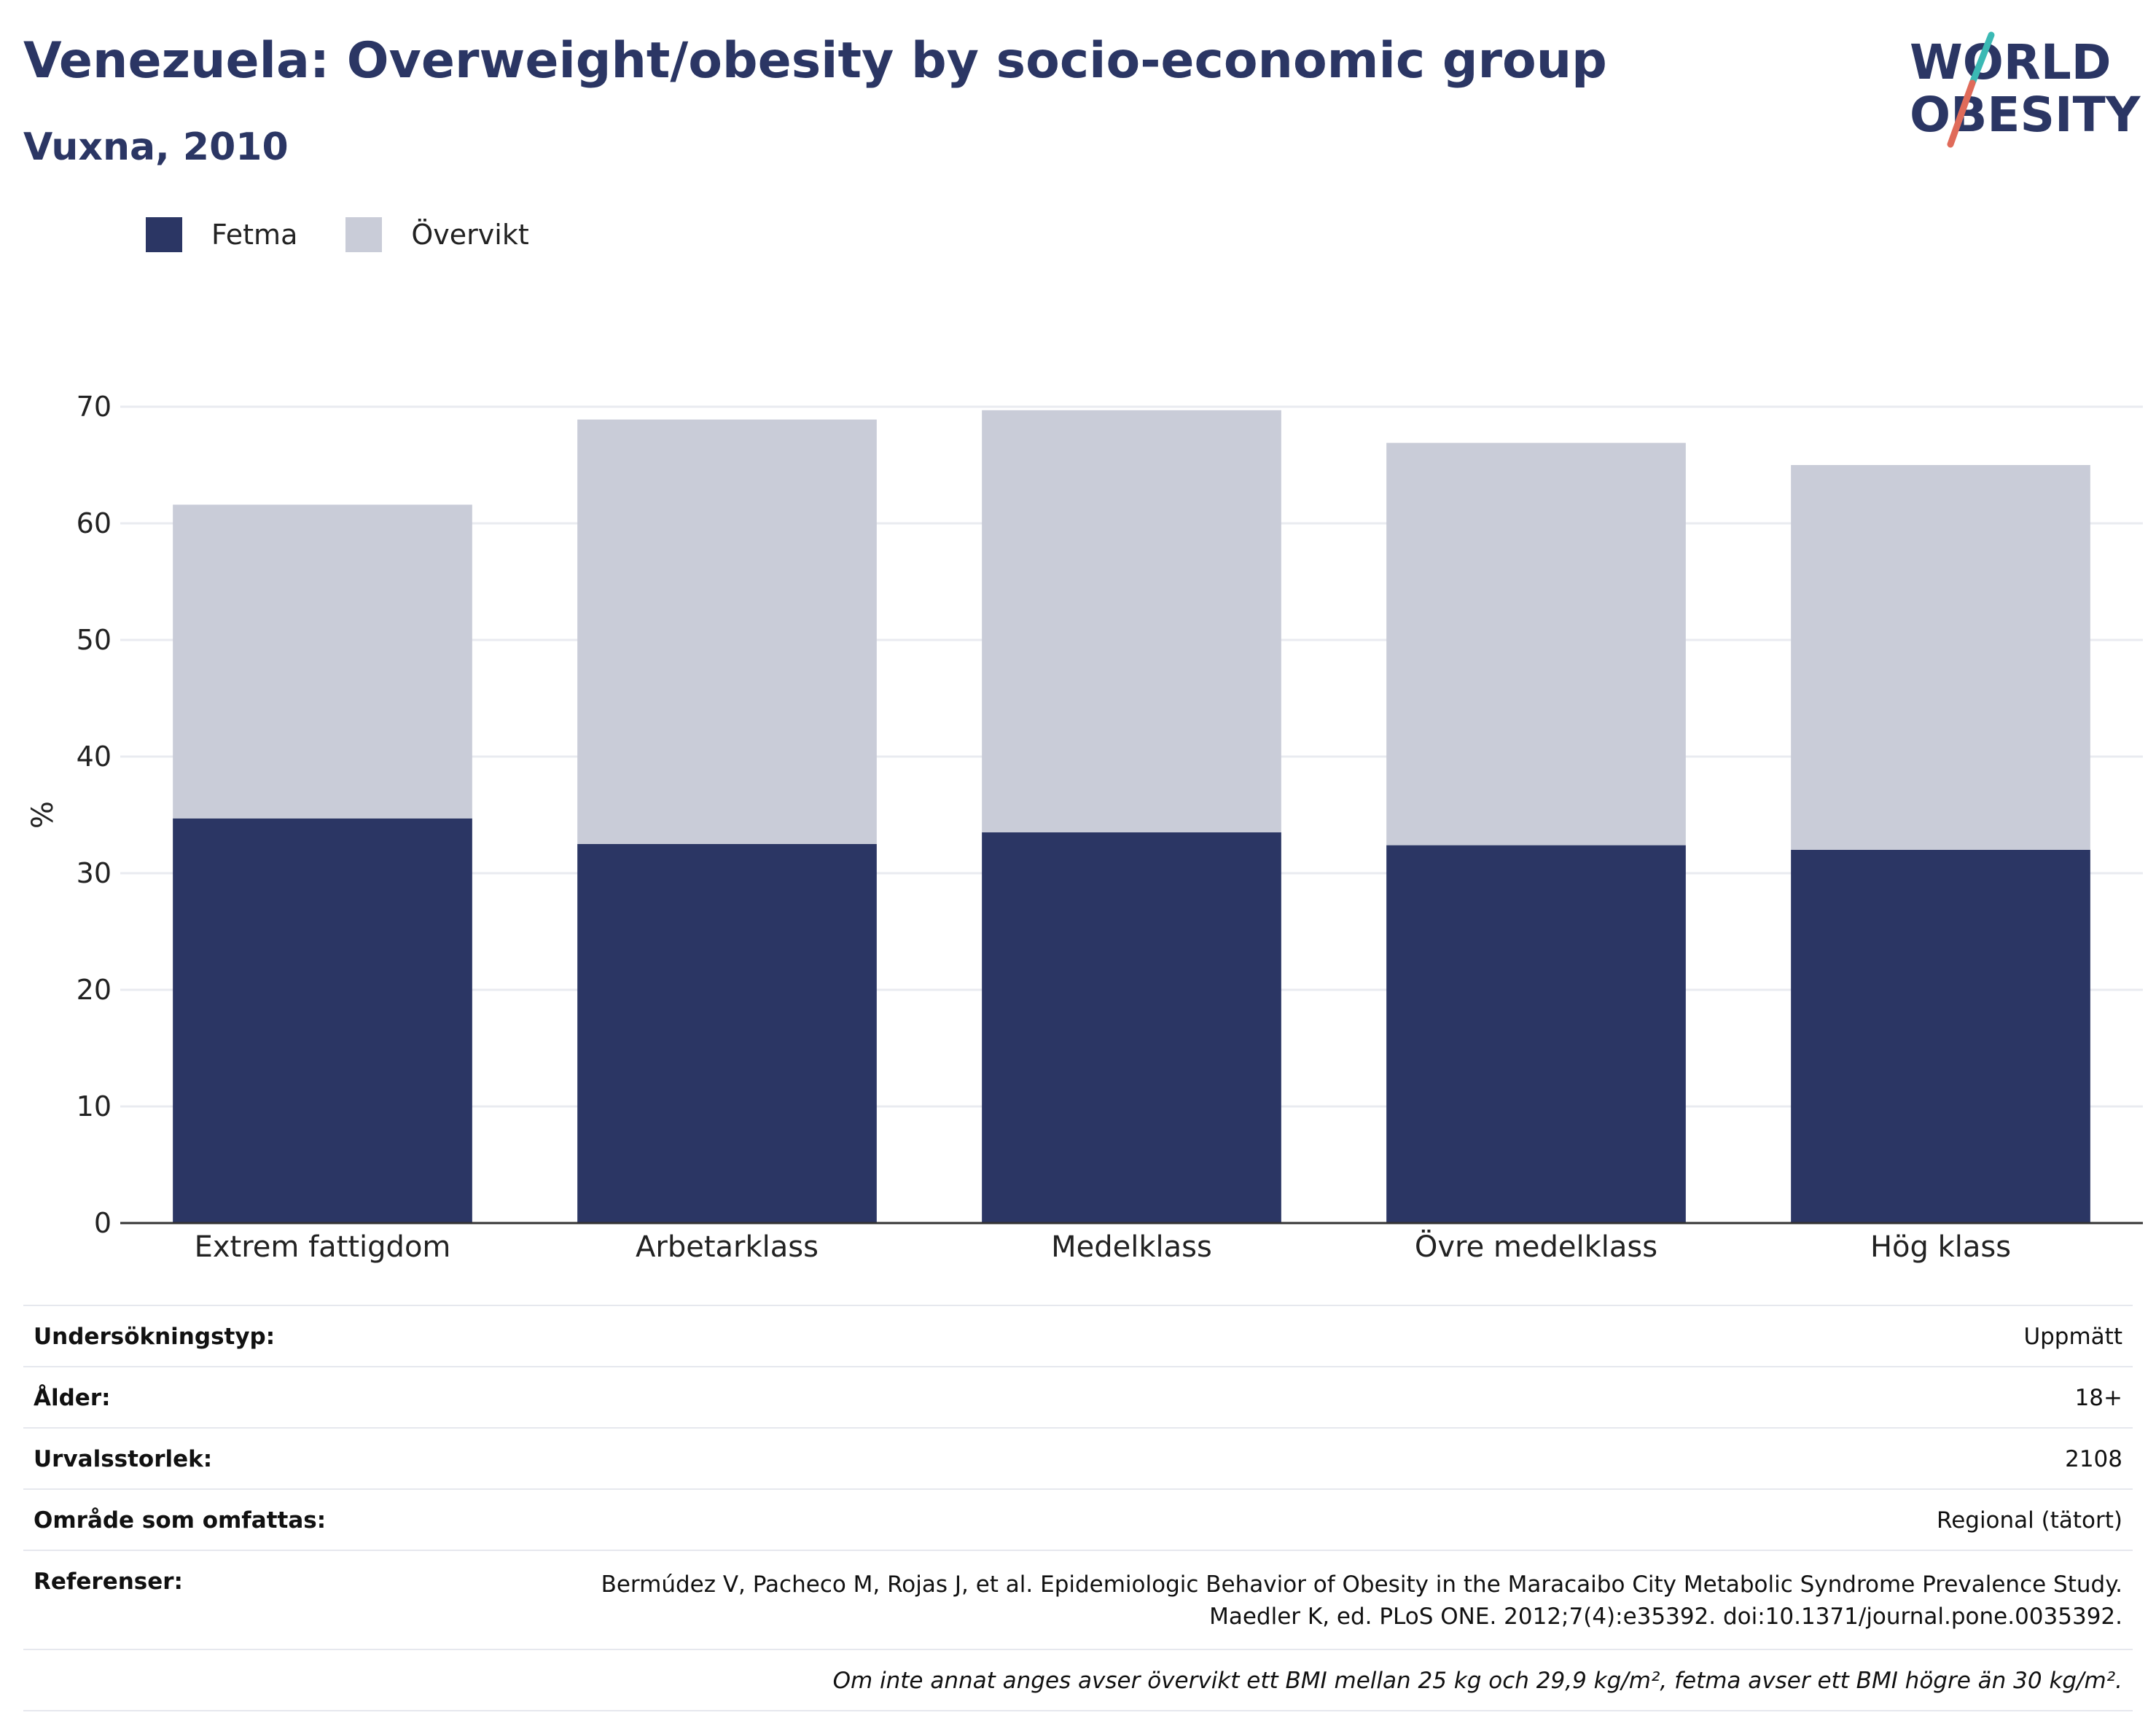  I want to click on meta-key: Ålder:, so click(72, 1398).